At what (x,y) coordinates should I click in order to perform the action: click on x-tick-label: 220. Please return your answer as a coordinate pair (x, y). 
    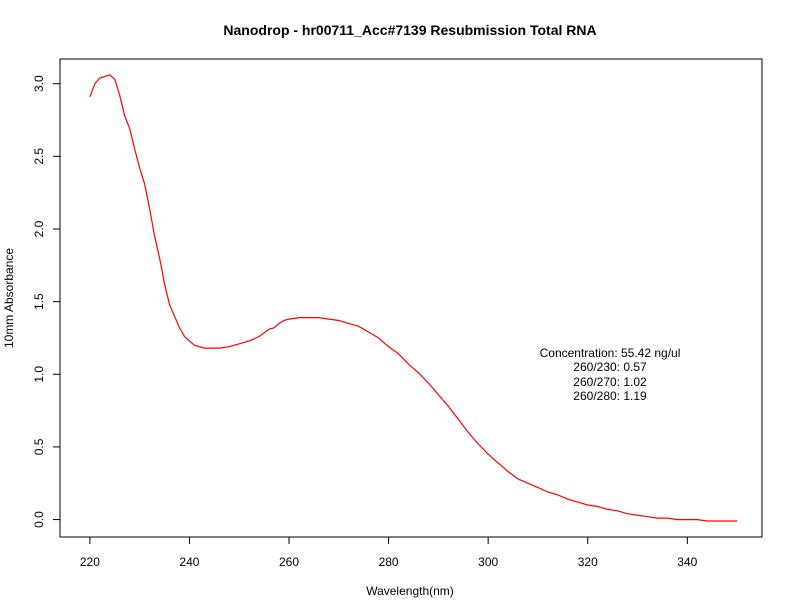
    Looking at the image, I should click on (90, 562).